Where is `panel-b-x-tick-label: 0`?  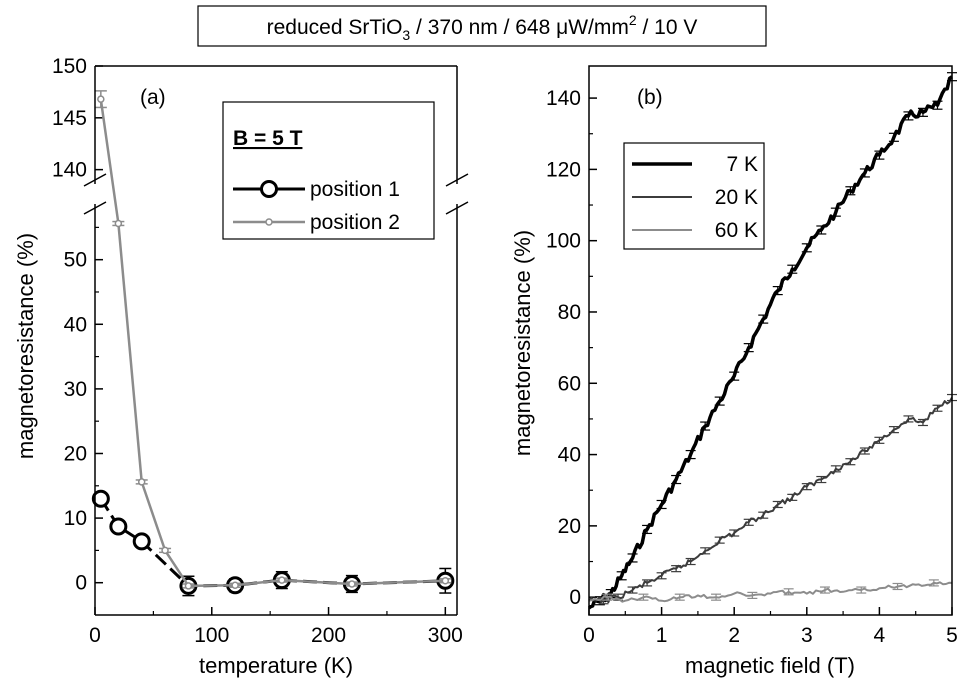
panel-b-x-tick-label: 0 is located at coordinates (589, 635).